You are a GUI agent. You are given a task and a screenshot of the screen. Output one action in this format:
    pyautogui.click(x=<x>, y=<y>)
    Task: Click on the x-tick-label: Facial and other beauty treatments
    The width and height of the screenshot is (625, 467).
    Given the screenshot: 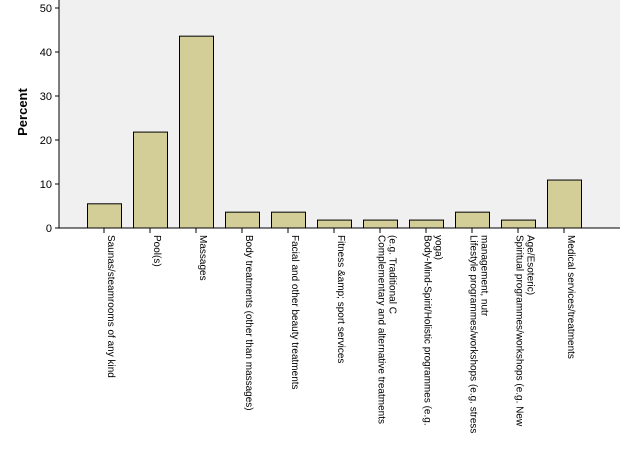 What is the action you would take?
    pyautogui.click(x=294, y=312)
    